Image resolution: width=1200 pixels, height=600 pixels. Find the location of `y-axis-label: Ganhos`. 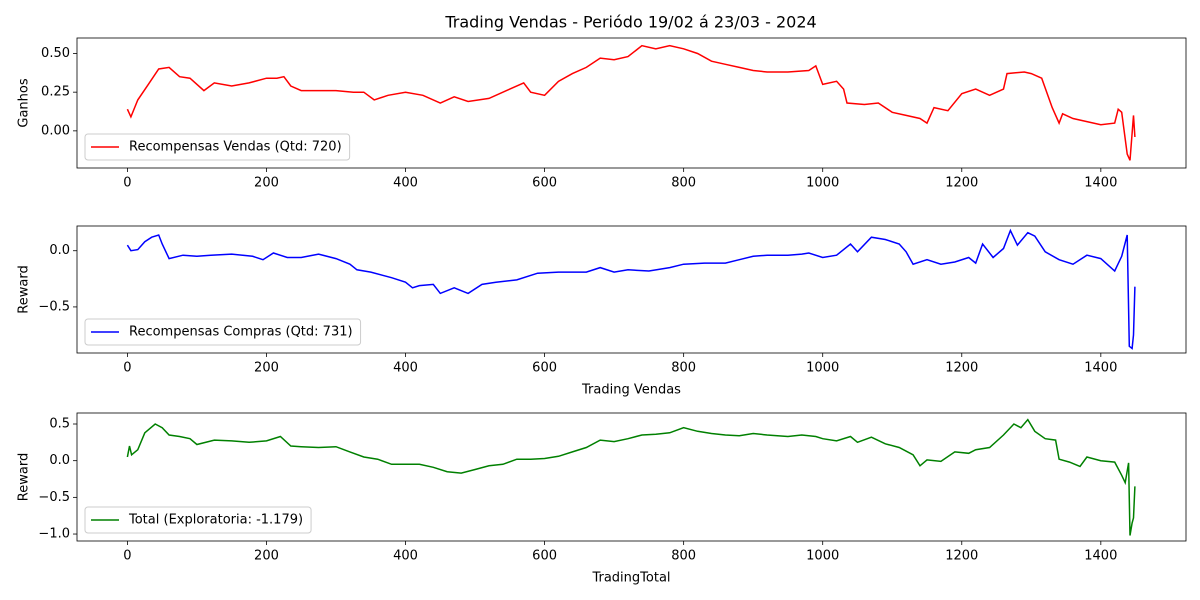

y-axis-label: Ganhos is located at coordinates (24, 102).